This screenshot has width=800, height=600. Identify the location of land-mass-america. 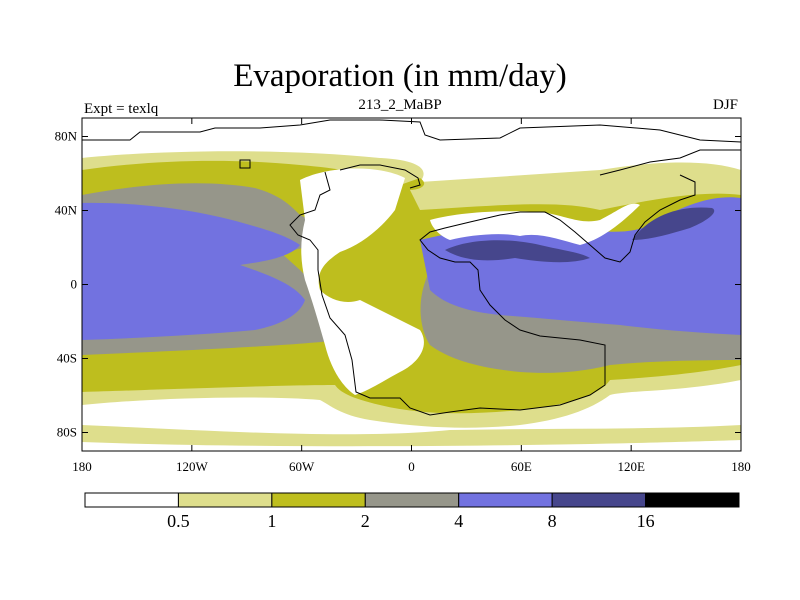
(362, 281).